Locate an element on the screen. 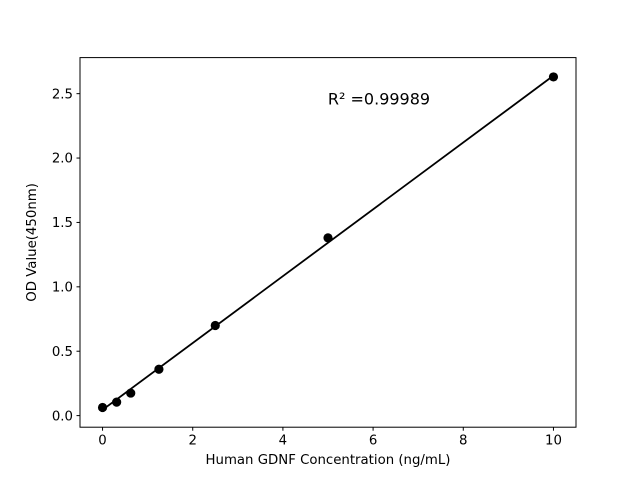 This screenshot has width=640, height=480. y-tick-label: 1.0 is located at coordinates (62, 288).